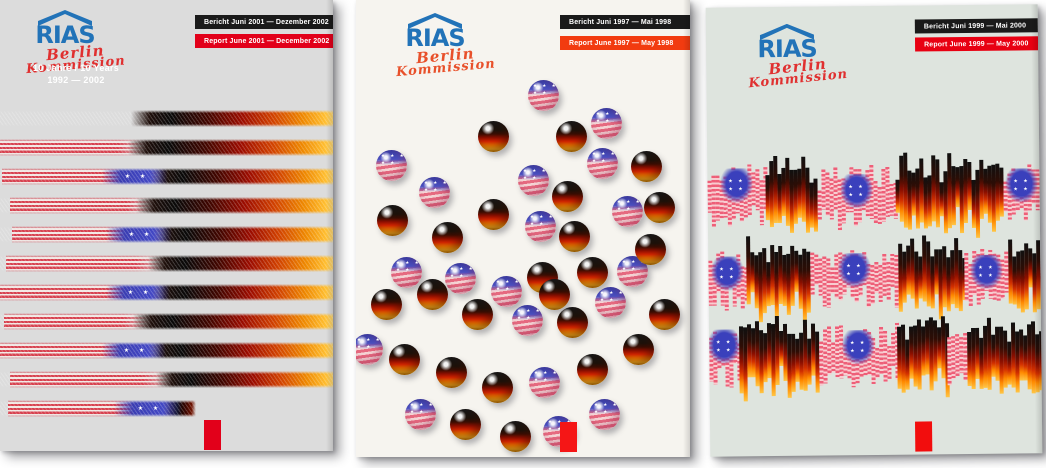 The width and height of the screenshot is (1046, 468). I want to click on banner-english: Report June 2001 — December 2002, so click(264, 41).